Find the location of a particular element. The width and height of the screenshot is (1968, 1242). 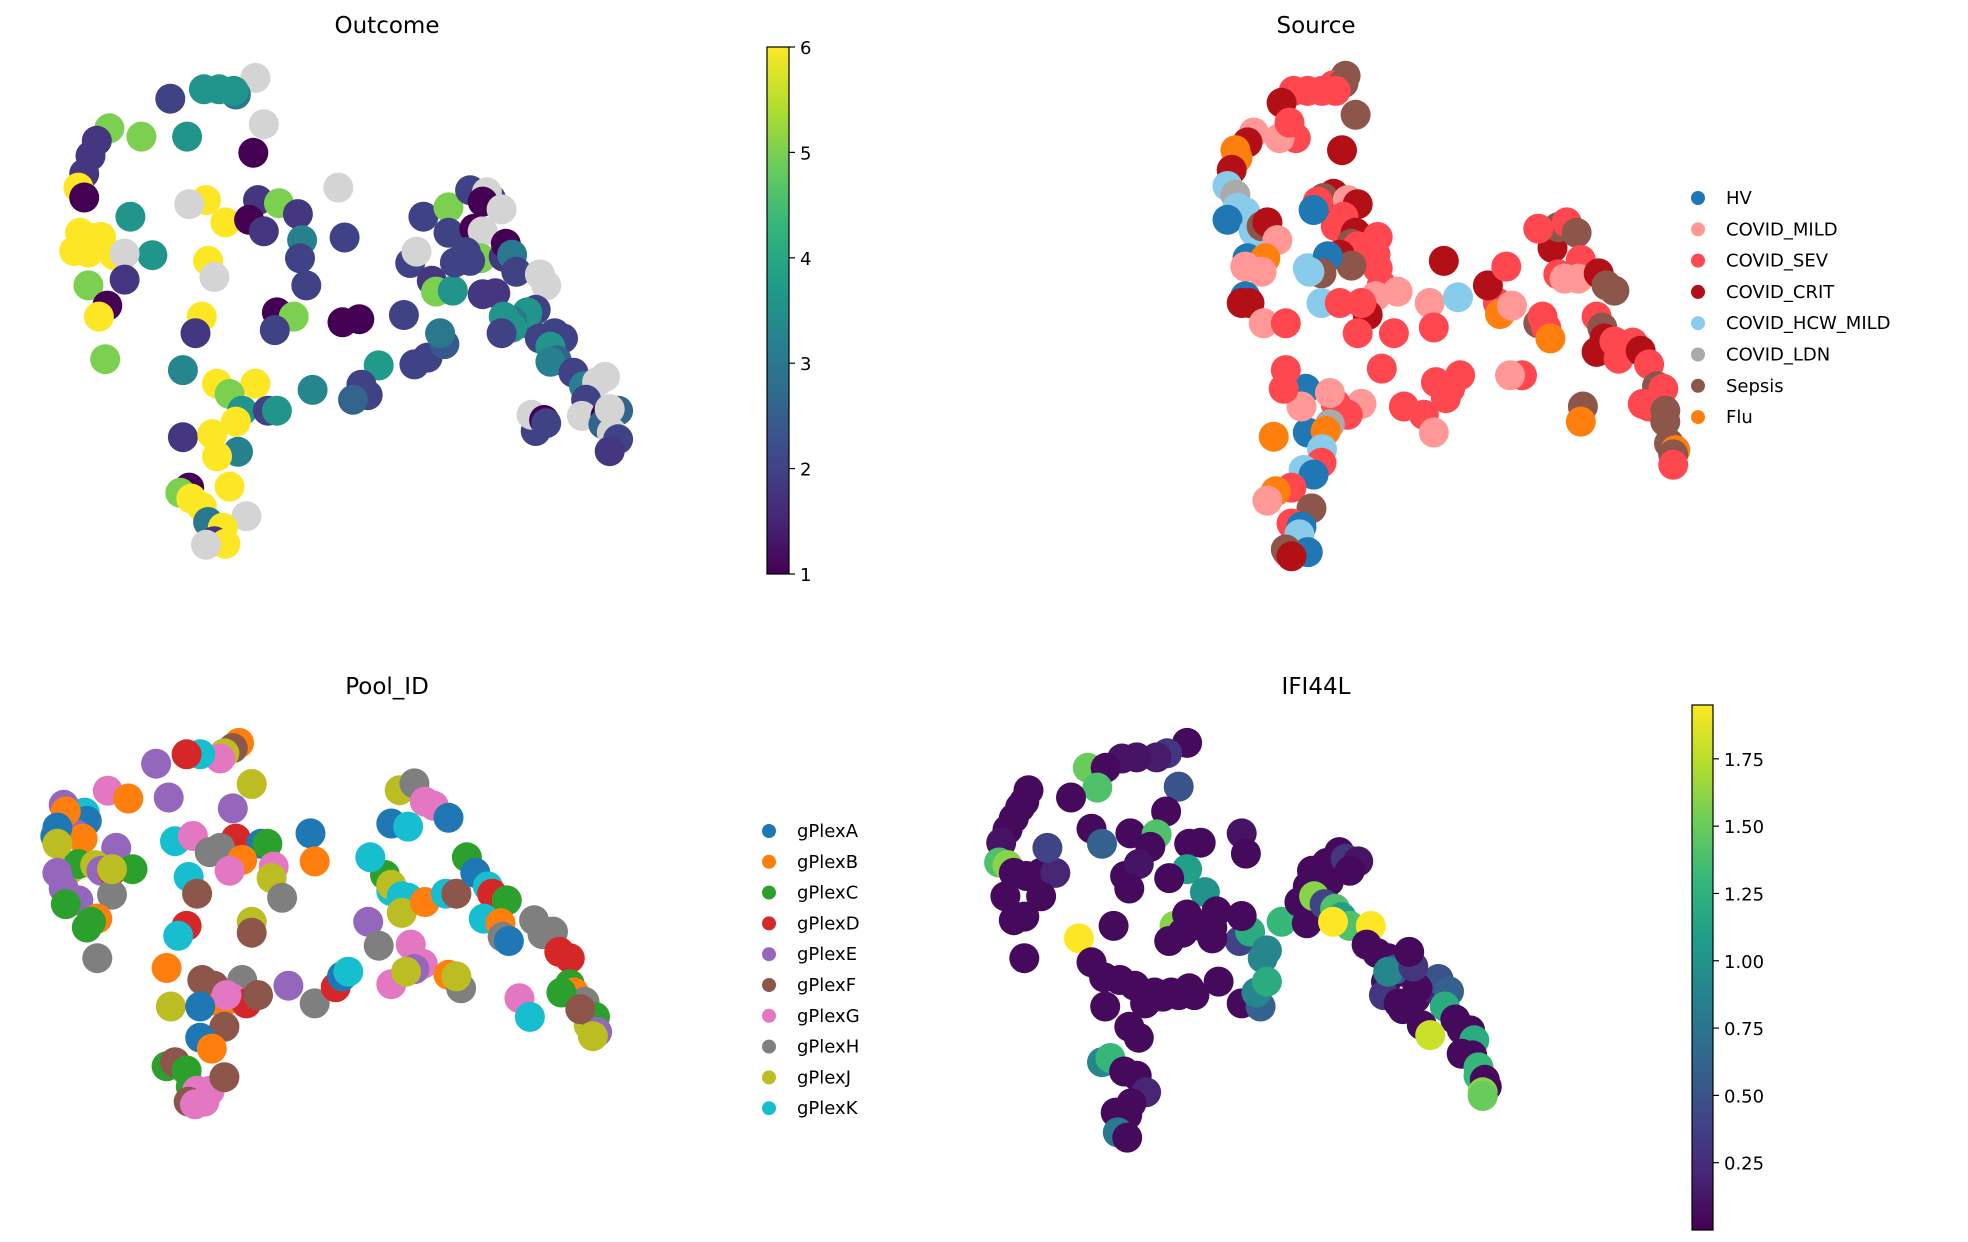

colorbar-tick-label: 1 is located at coordinates (805, 575).